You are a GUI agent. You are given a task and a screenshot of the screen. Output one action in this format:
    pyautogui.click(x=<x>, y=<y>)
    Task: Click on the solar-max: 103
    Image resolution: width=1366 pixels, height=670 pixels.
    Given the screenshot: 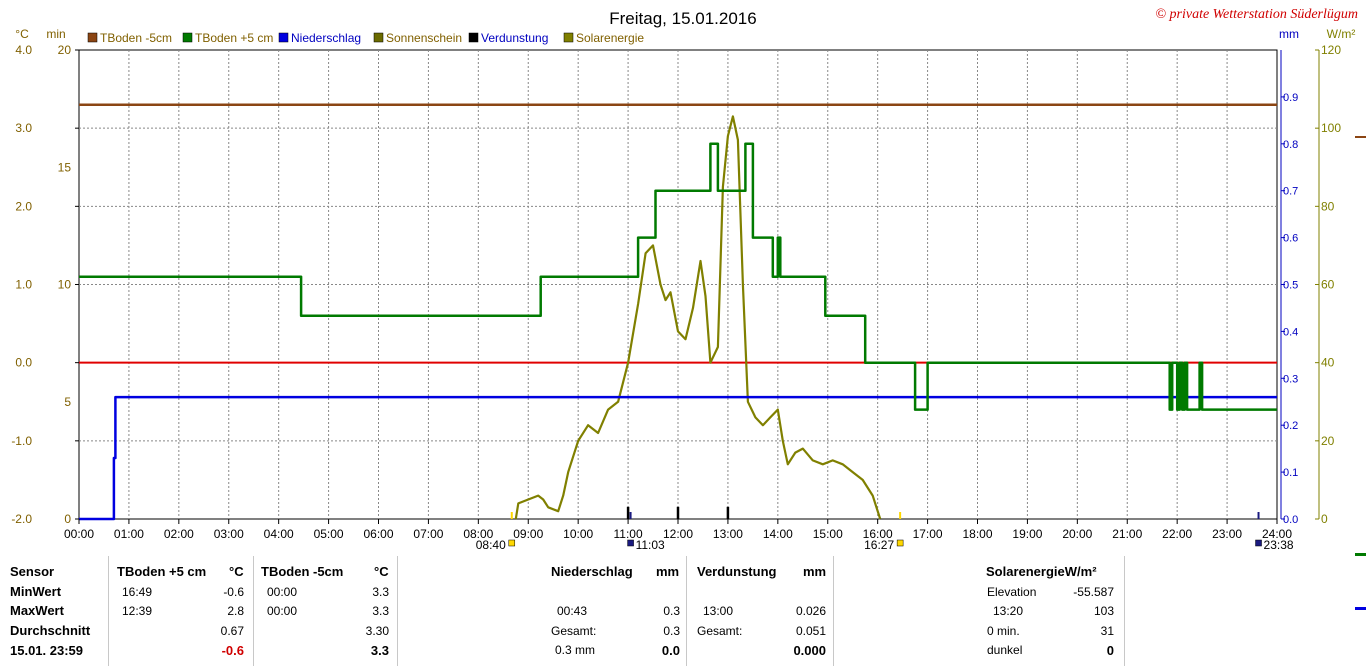 What is the action you would take?
    pyautogui.click(x=1103, y=611)
    